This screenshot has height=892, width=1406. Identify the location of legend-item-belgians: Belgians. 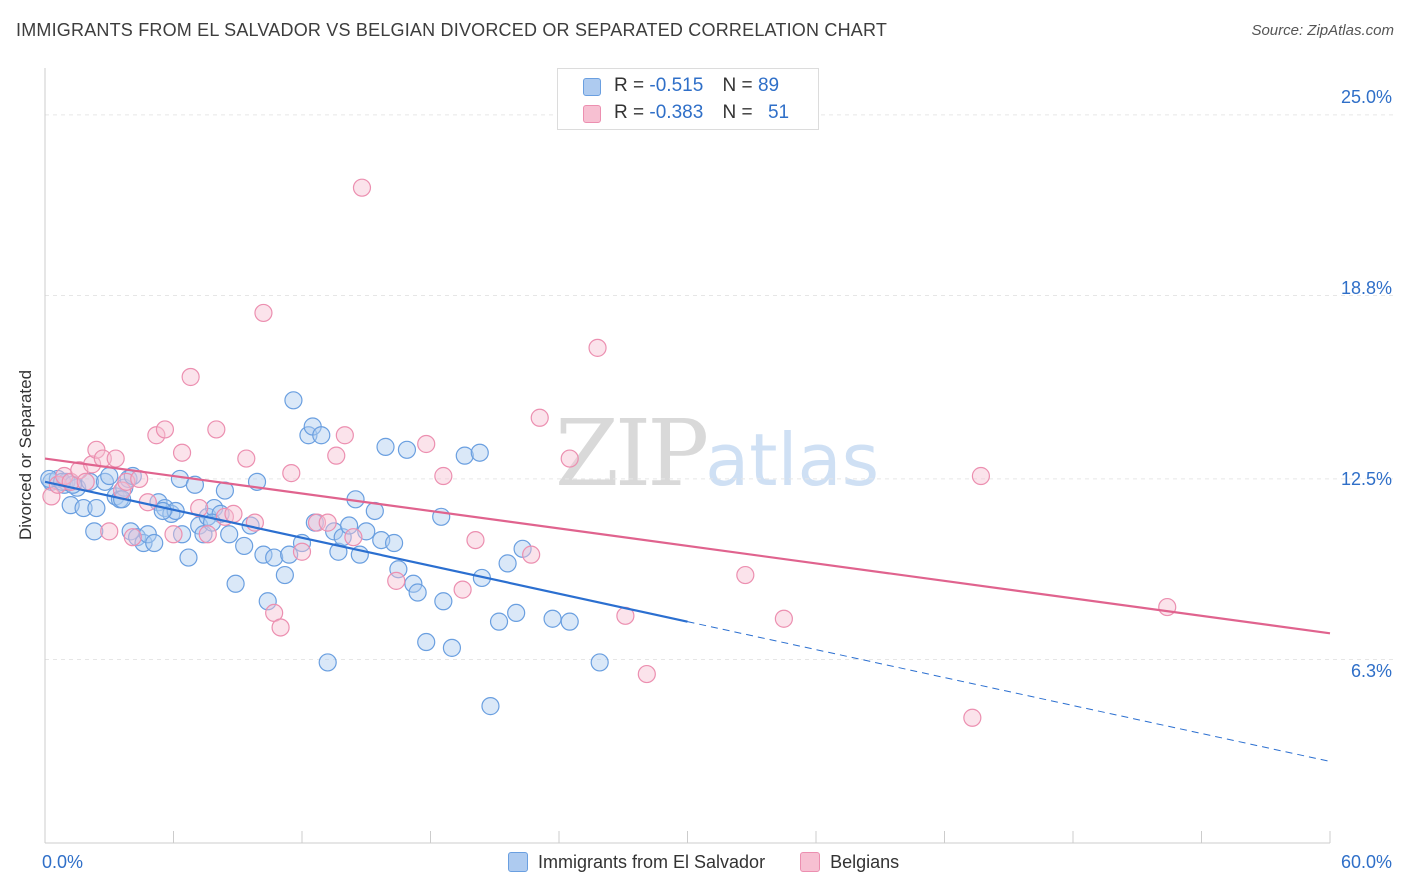
(849, 862).